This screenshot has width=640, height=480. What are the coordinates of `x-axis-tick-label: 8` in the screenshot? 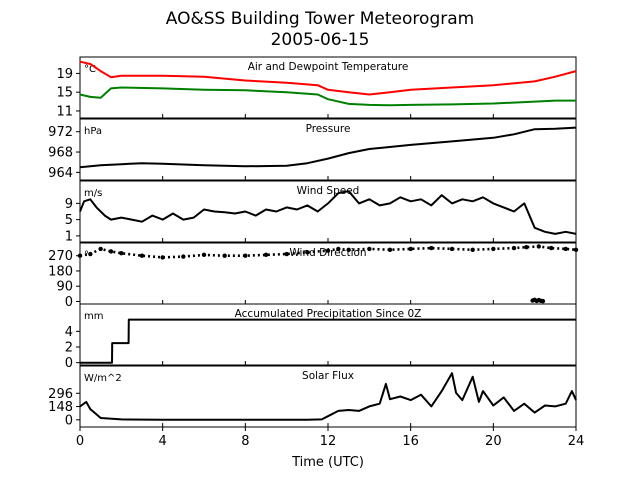 It's located at (245, 441).